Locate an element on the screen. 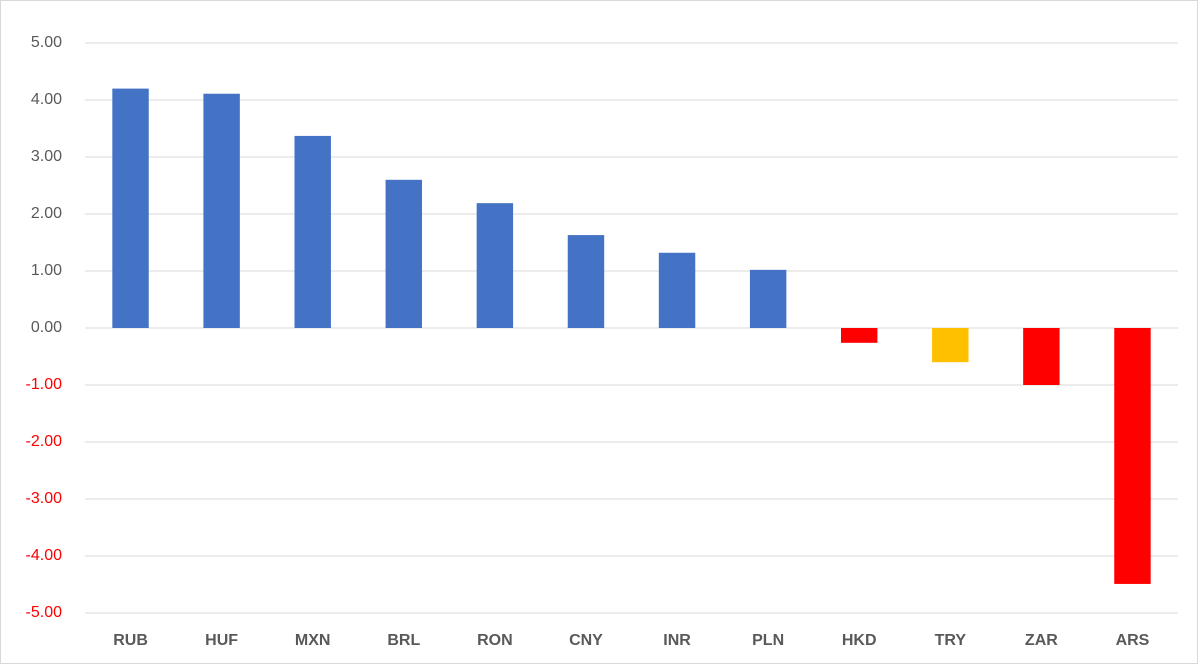 Image resolution: width=1200 pixels, height=667 pixels. x-tick-label: RON is located at coordinates (495, 640).